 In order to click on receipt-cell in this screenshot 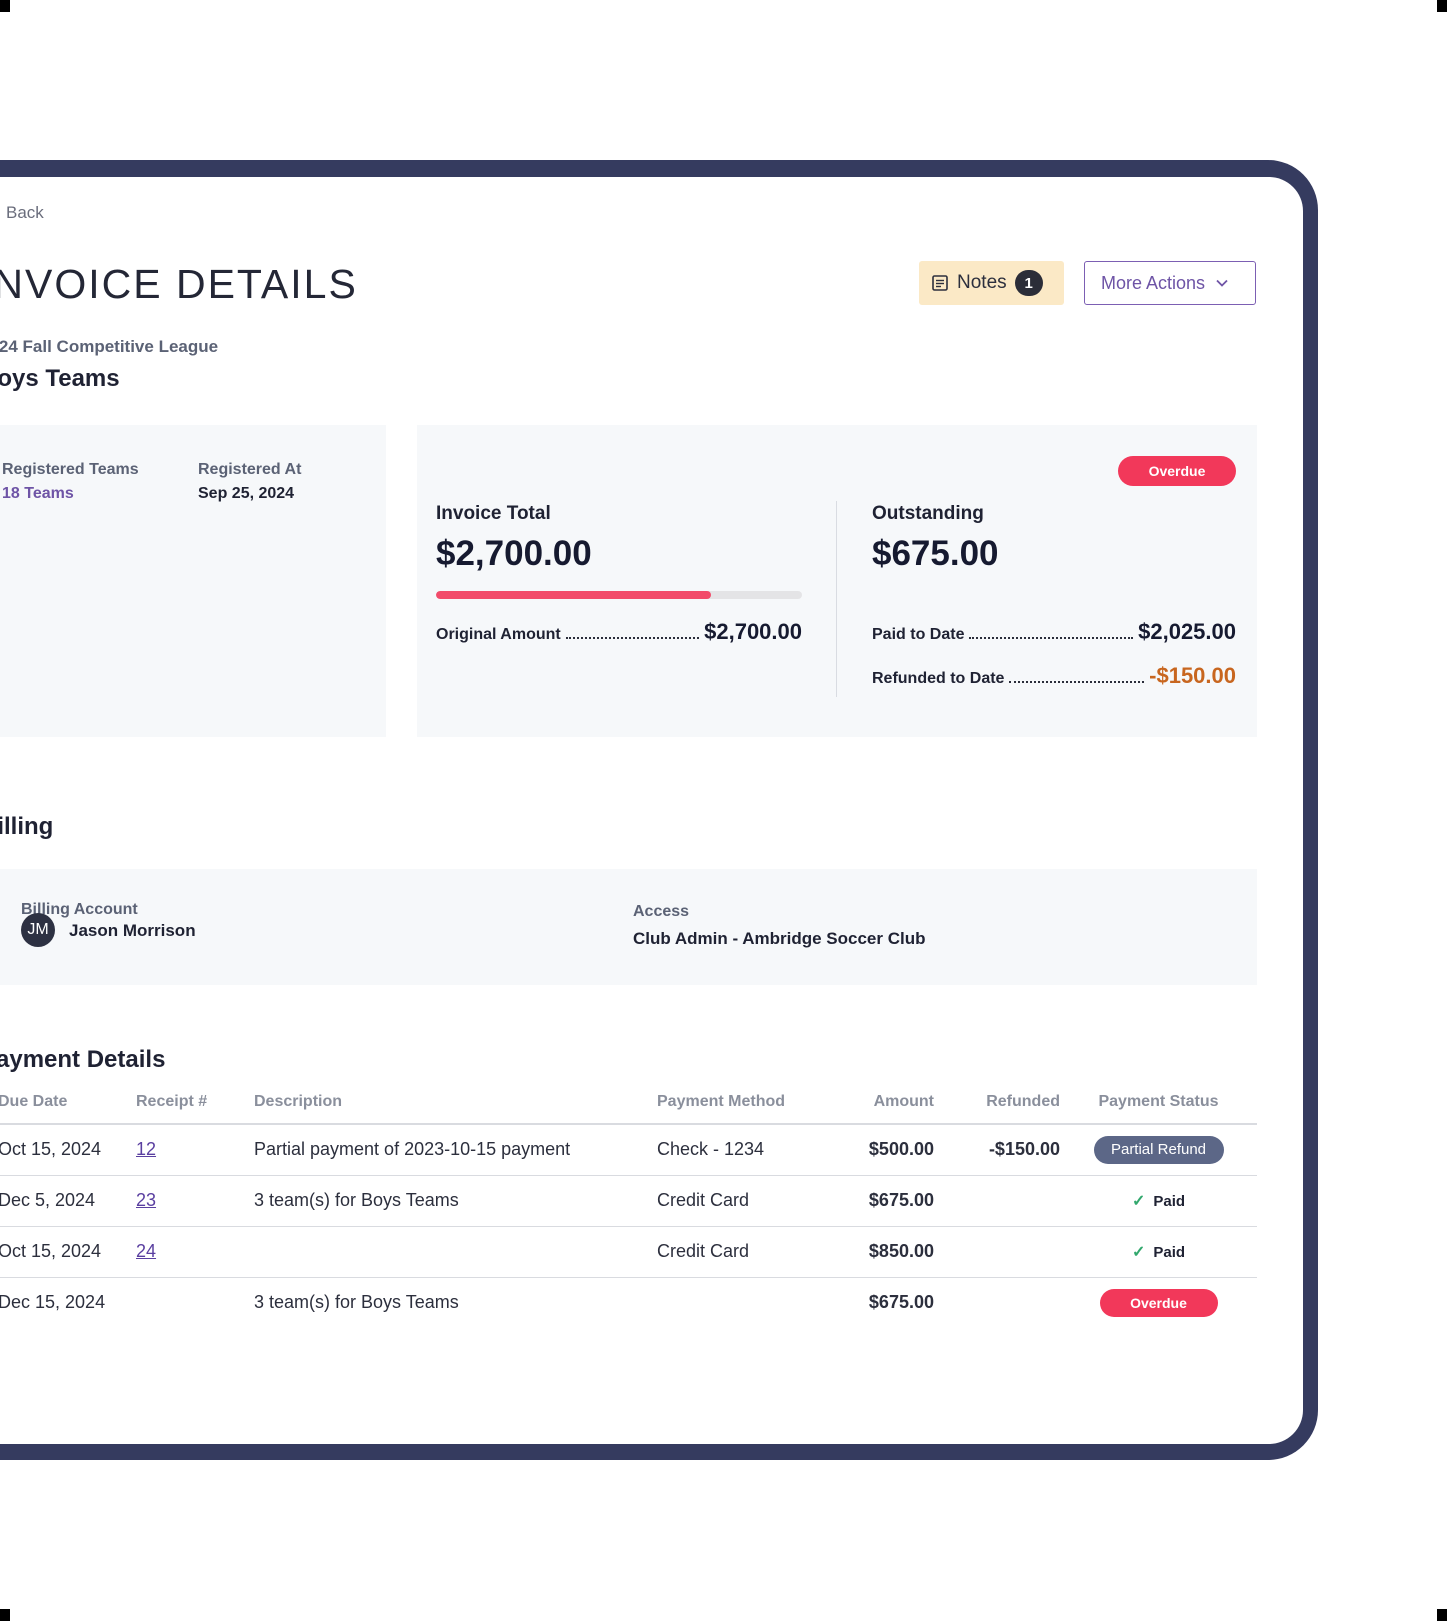, I will do `click(195, 1302)`.